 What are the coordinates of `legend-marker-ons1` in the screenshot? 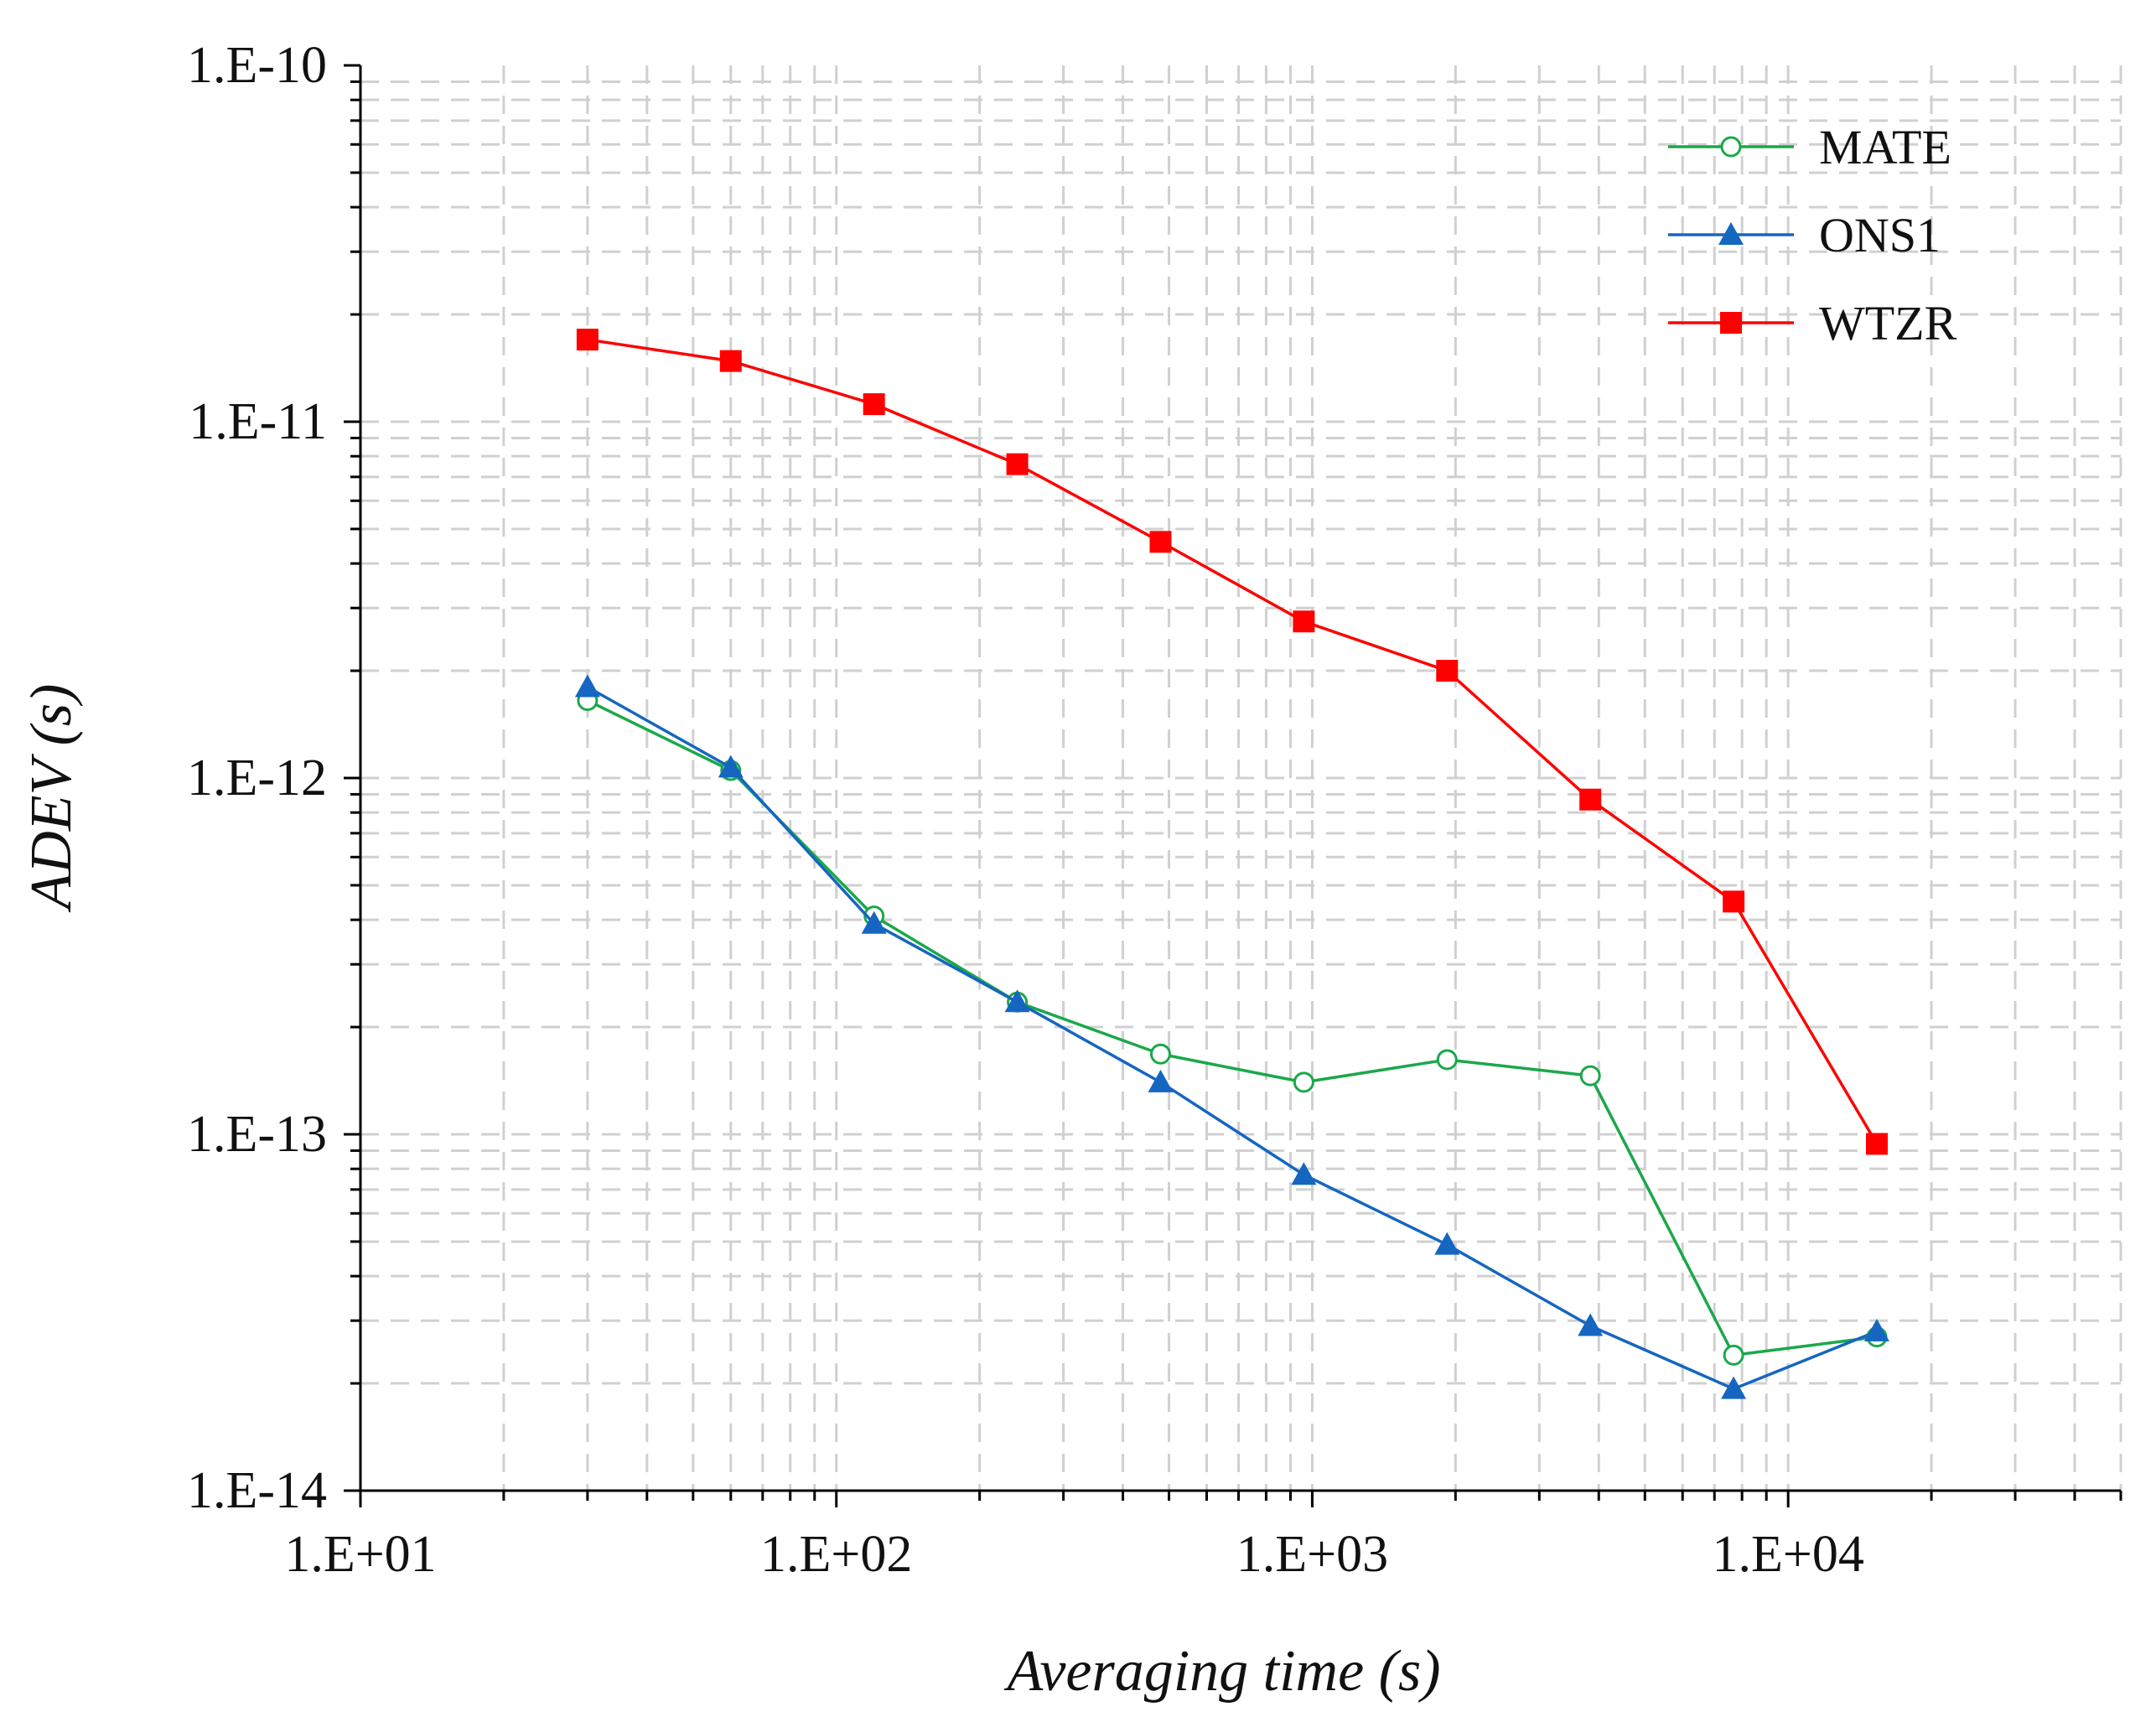 It's located at (1731, 233).